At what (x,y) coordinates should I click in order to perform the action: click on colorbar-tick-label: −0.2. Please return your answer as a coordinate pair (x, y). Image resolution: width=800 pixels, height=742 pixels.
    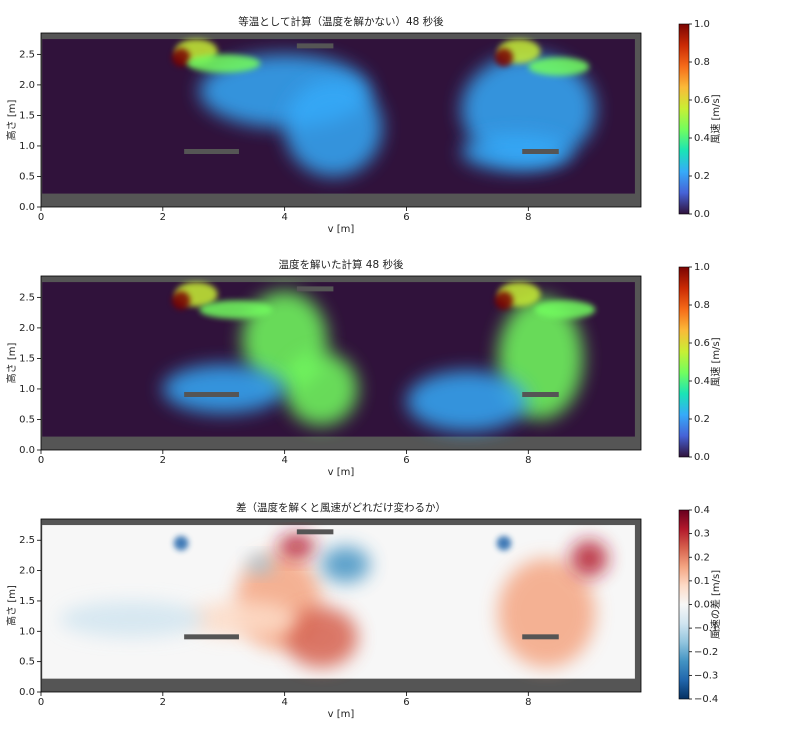
    Looking at the image, I should click on (706, 652).